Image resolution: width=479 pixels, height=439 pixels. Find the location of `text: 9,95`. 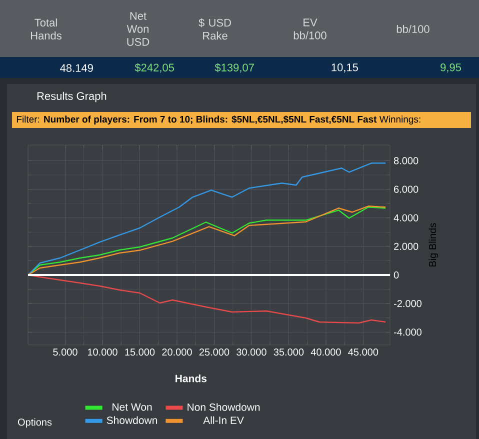

text: 9,95 is located at coordinates (450, 68).